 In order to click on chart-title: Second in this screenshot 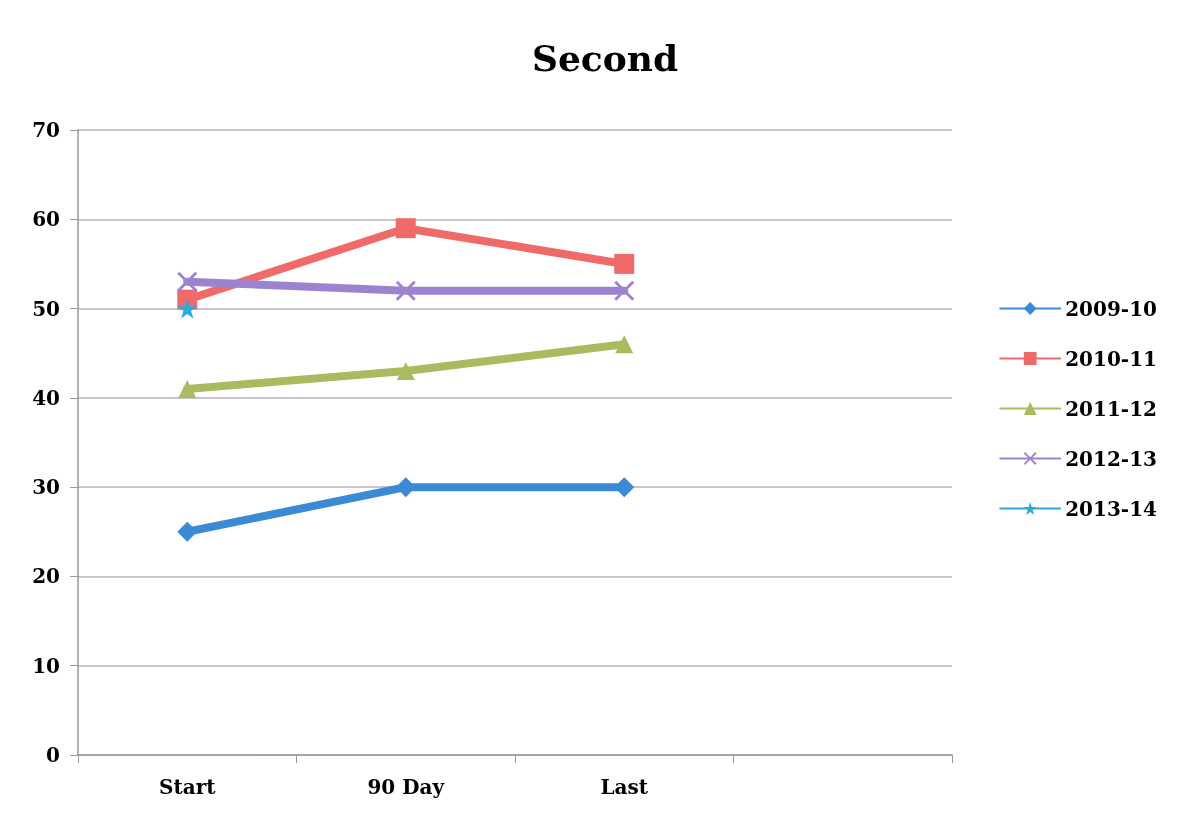, I will do `click(605, 58)`.